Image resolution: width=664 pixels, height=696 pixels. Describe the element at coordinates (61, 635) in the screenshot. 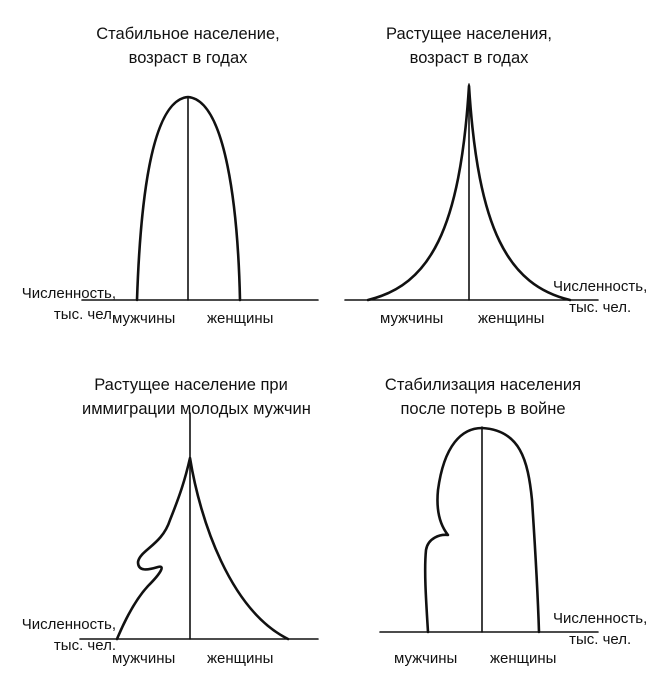

I see `immigration-count-label: Численность, тыс. чел.` at that location.